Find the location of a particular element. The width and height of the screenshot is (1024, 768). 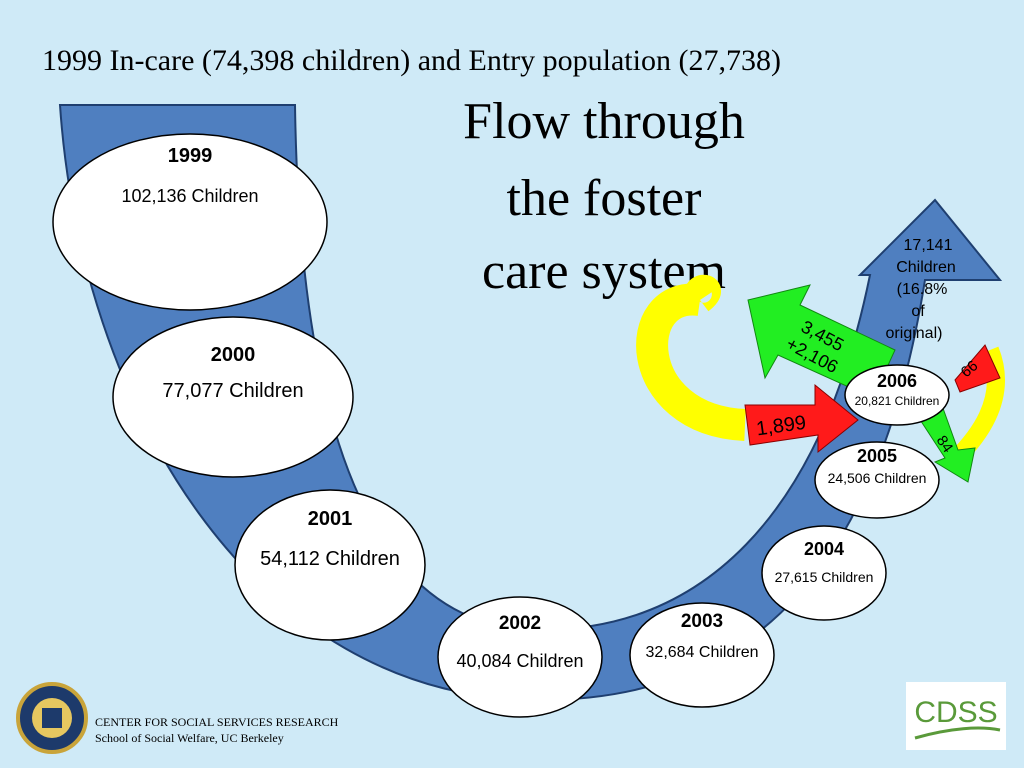

logo-box is located at coordinates (956, 716).